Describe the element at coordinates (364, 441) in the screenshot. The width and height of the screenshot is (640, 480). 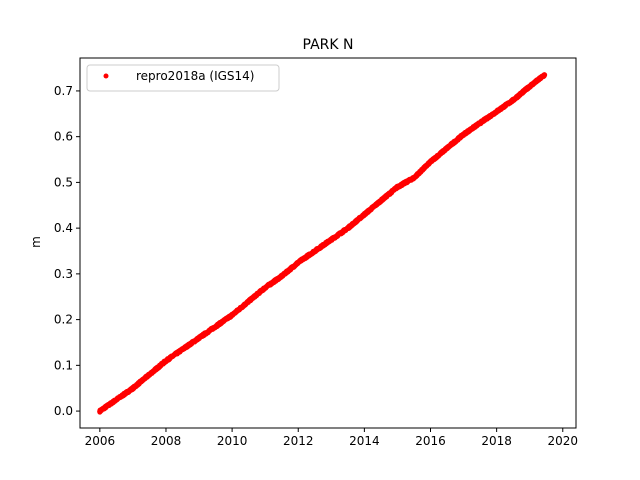
I see `x-tick-label: 2014` at that location.